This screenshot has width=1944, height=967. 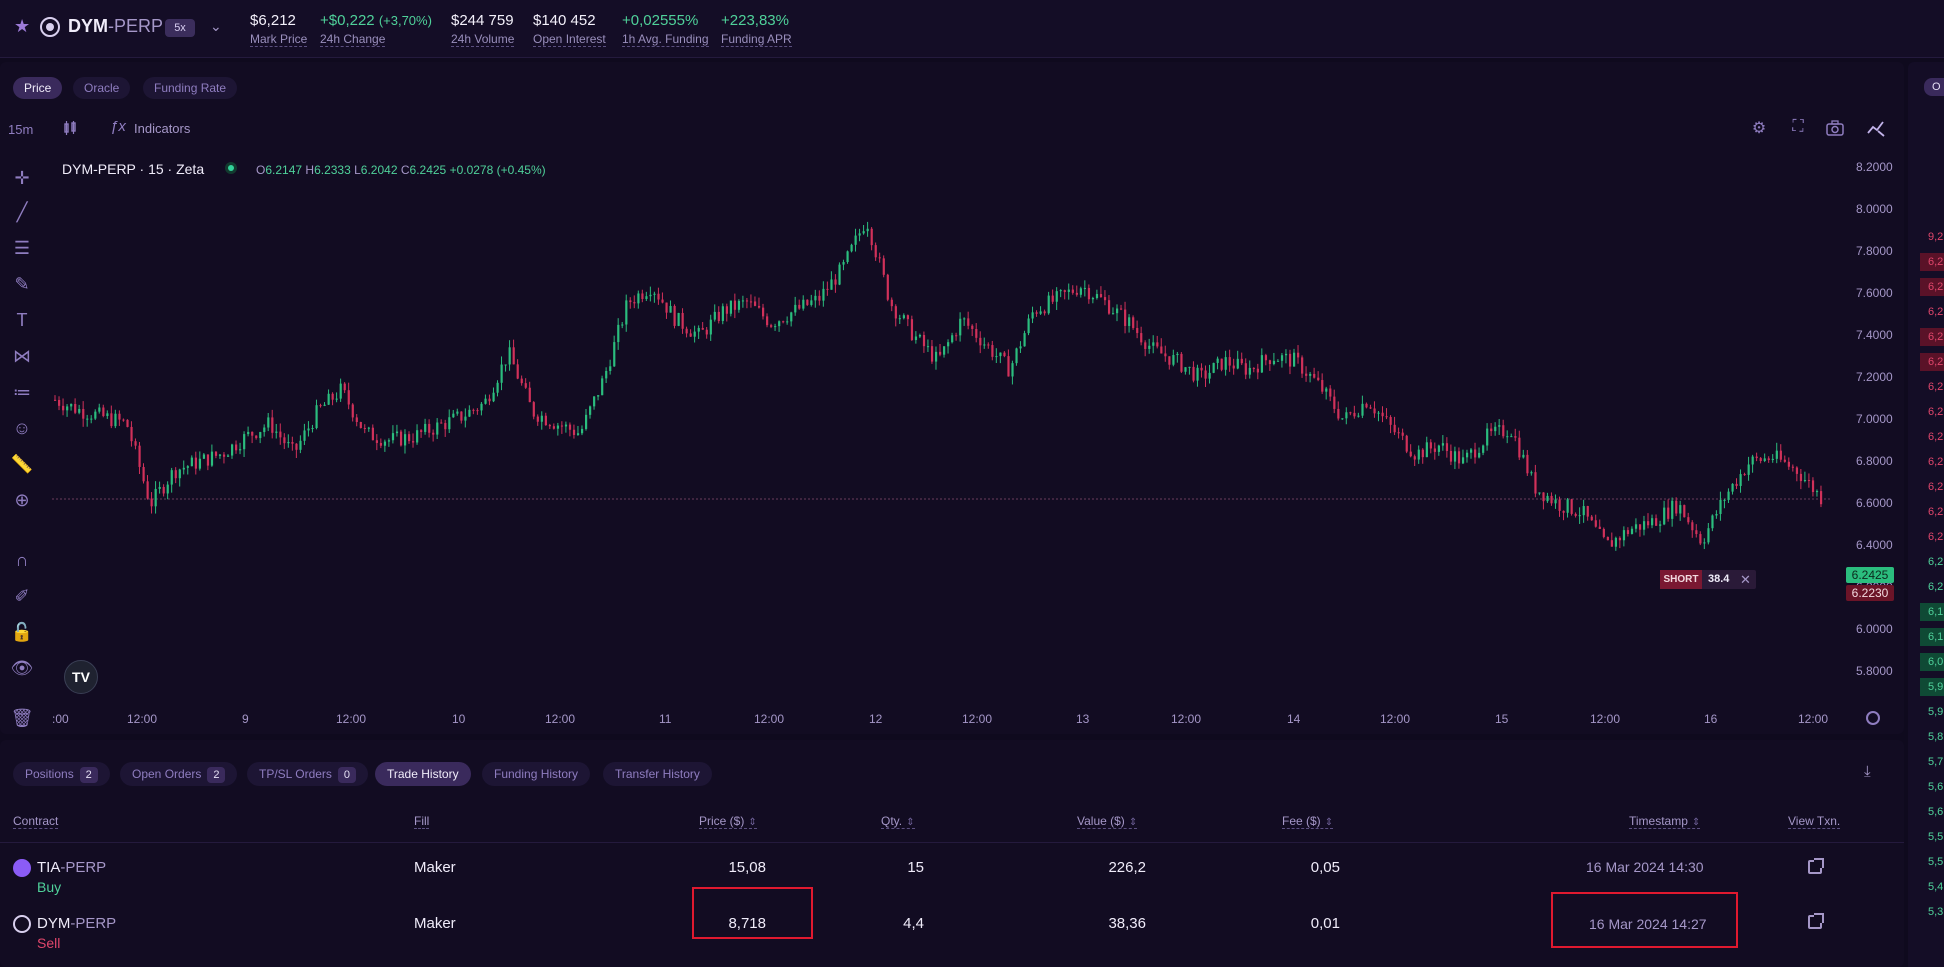 I want to click on pattern-tool-icon: ⋈, so click(x=22, y=356).